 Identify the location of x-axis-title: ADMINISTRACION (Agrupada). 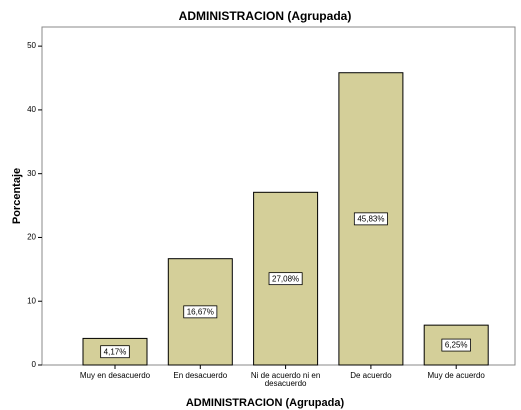
(265, 403).